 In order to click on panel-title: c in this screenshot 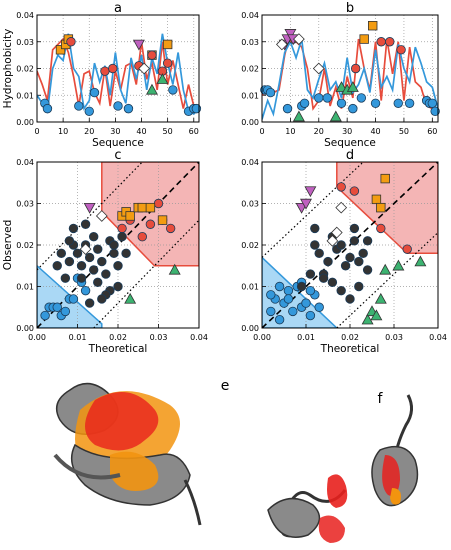, I will do `click(117, 155)`.